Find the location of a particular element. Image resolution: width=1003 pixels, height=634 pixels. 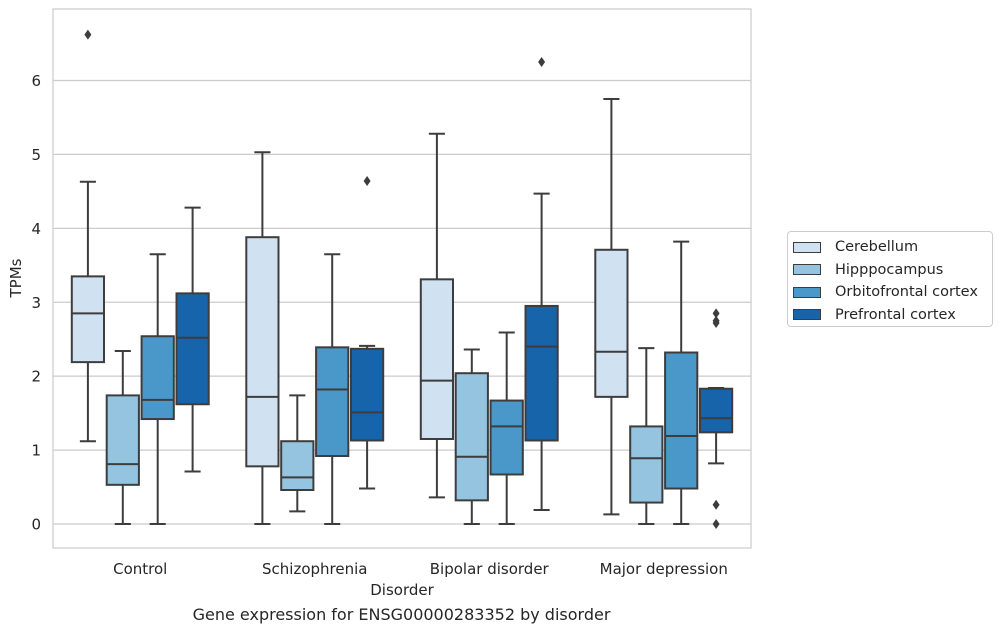

y-tick-label: 5 is located at coordinates (36, 155).